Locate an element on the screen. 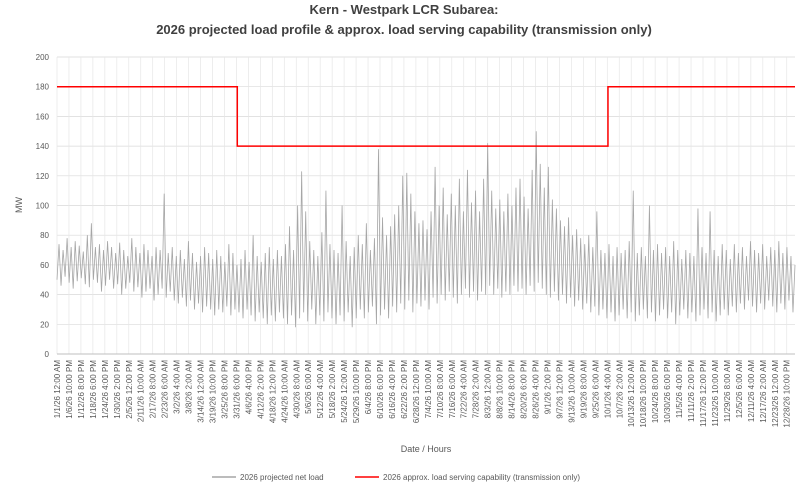 This screenshot has height=490, width=808. y-tick-label: 120 is located at coordinates (43, 176).